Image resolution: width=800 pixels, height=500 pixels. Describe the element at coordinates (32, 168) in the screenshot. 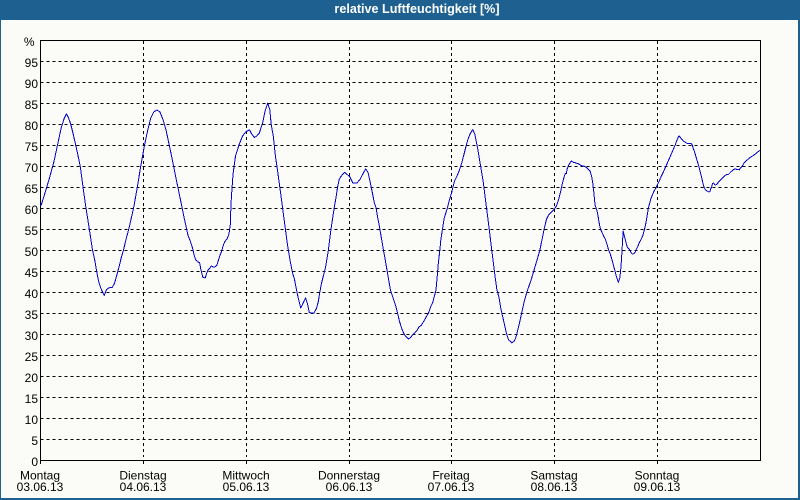

I see `svg-text: 70` at that location.